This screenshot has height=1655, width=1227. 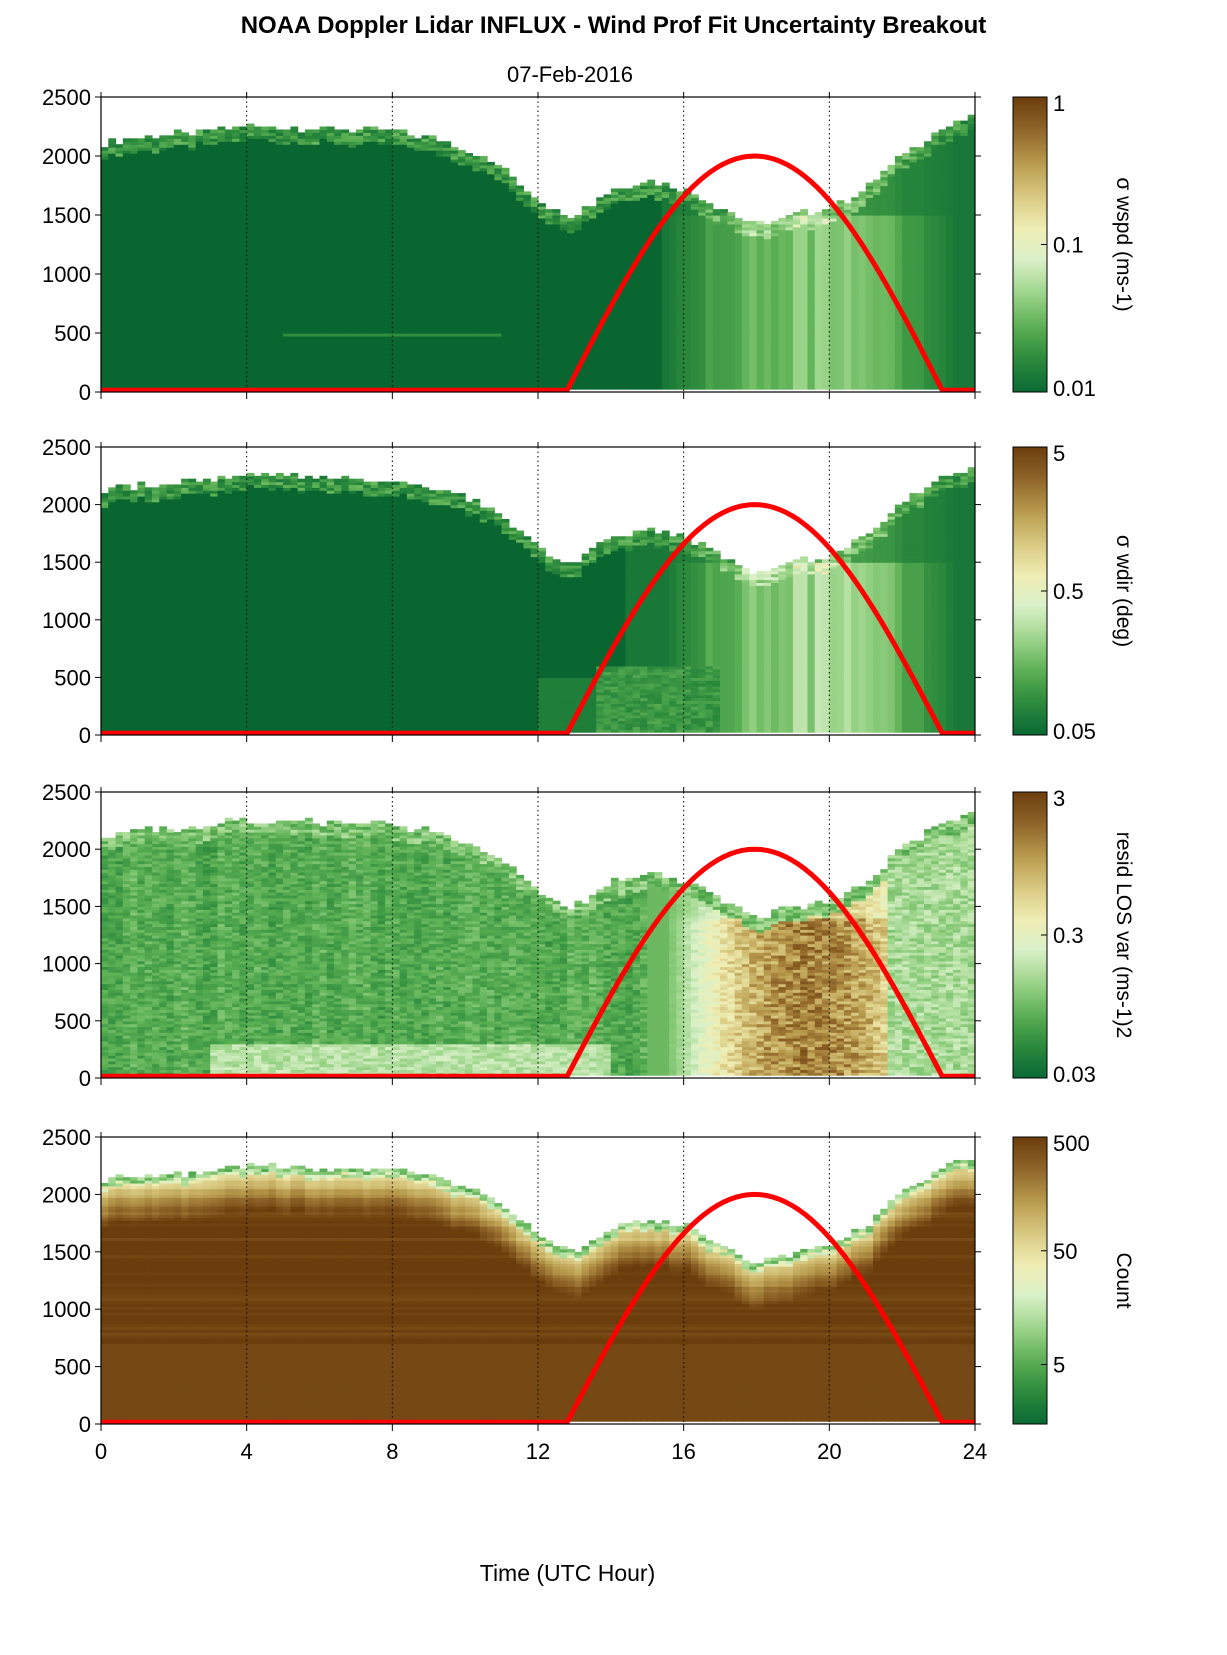 What do you see at coordinates (1123, 591) in the screenshot?
I see `colorbar-label: σ wdir (deg)` at bounding box center [1123, 591].